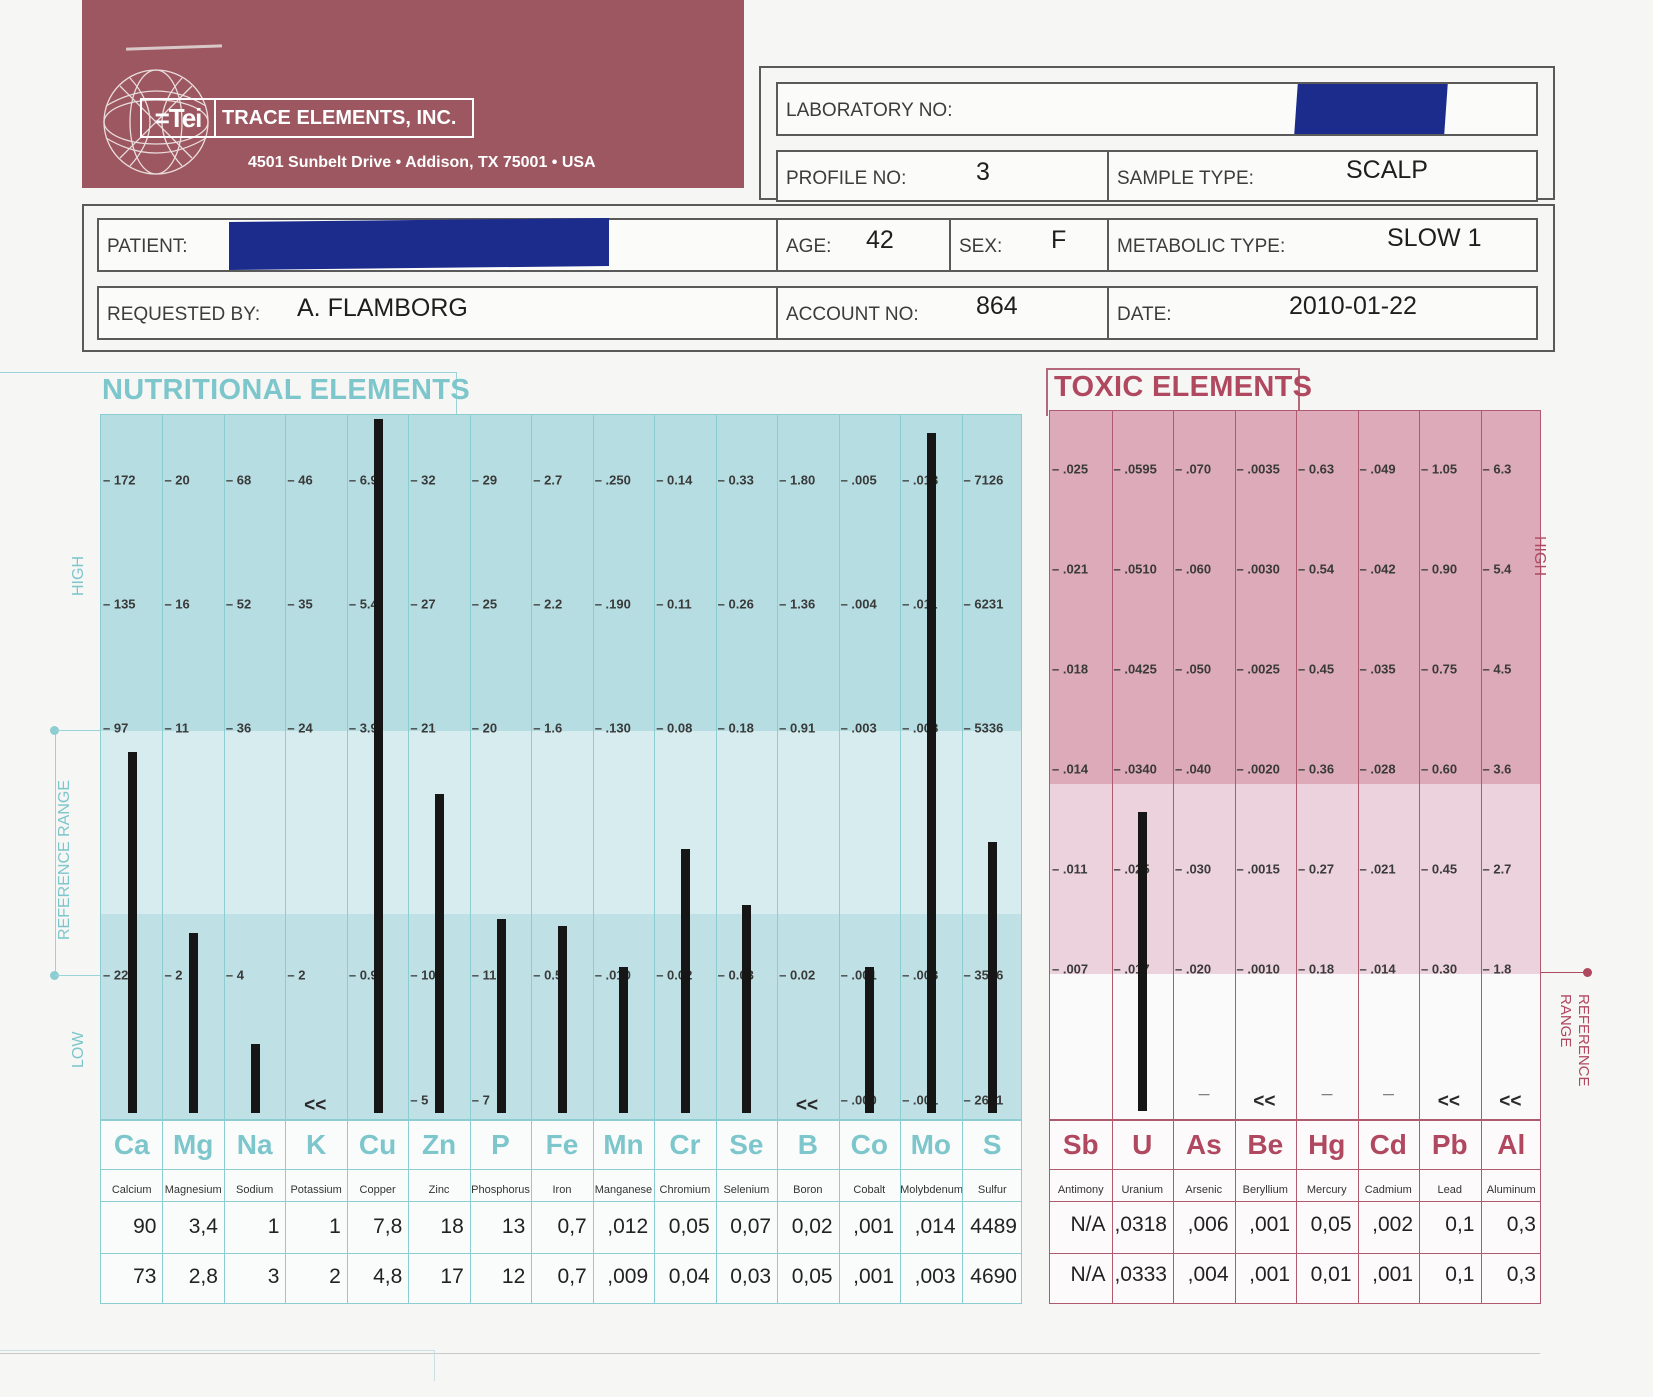 The height and width of the screenshot is (1397, 1653). I want to click on previous-result-value: ,001, so click(1269, 1274).